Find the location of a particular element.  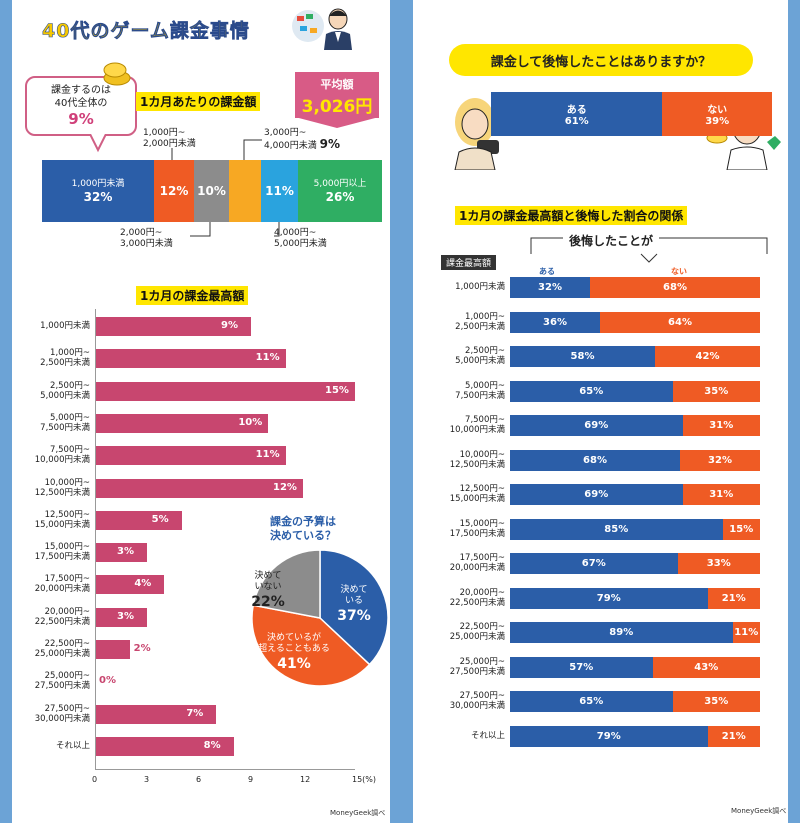

pie-label: いない is located at coordinates (267, 586).